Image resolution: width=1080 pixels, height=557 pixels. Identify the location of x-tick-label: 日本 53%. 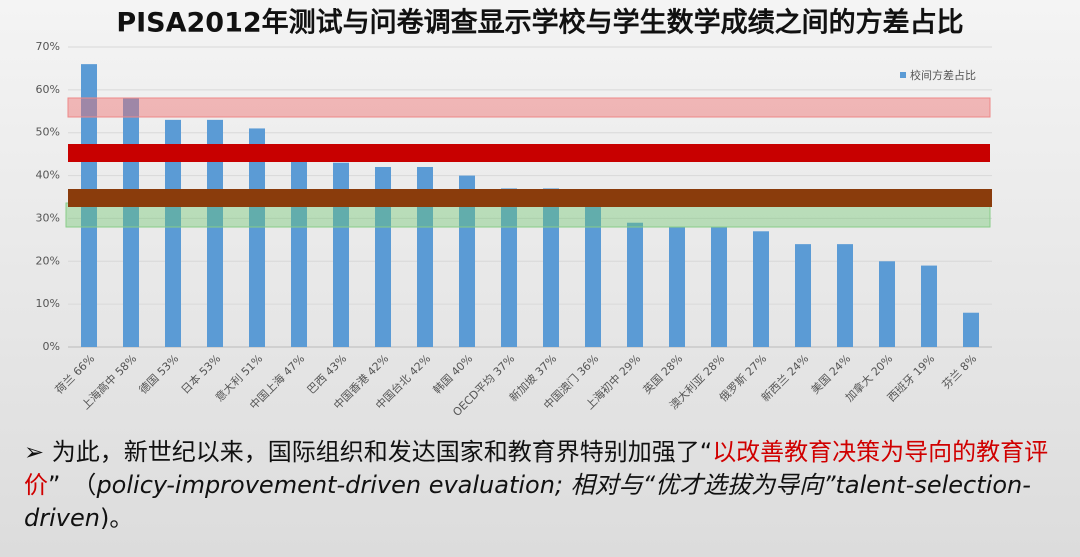
(200, 373).